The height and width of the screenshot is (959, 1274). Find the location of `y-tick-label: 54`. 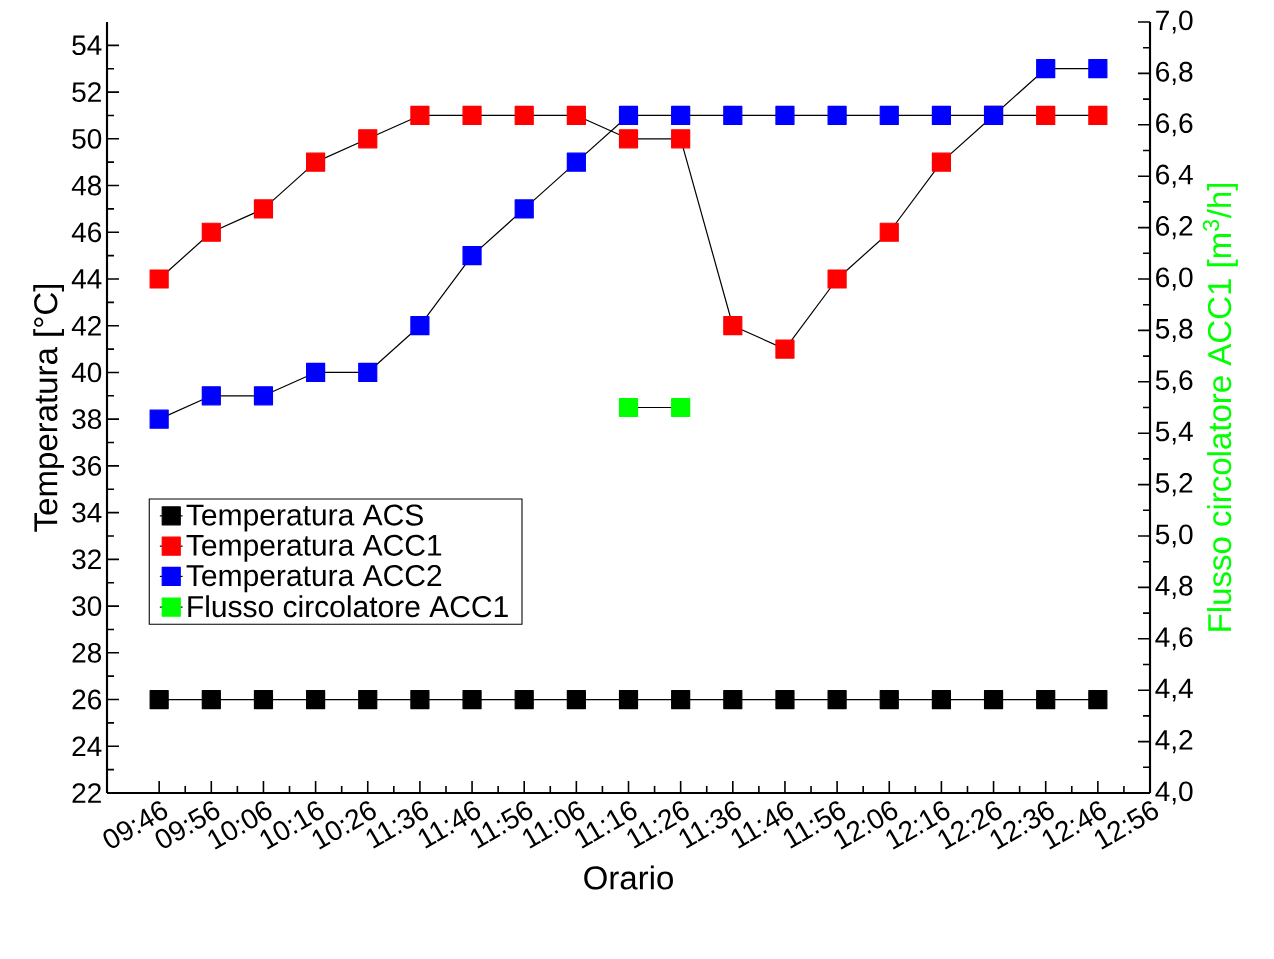

y-tick-label: 54 is located at coordinates (87, 45).